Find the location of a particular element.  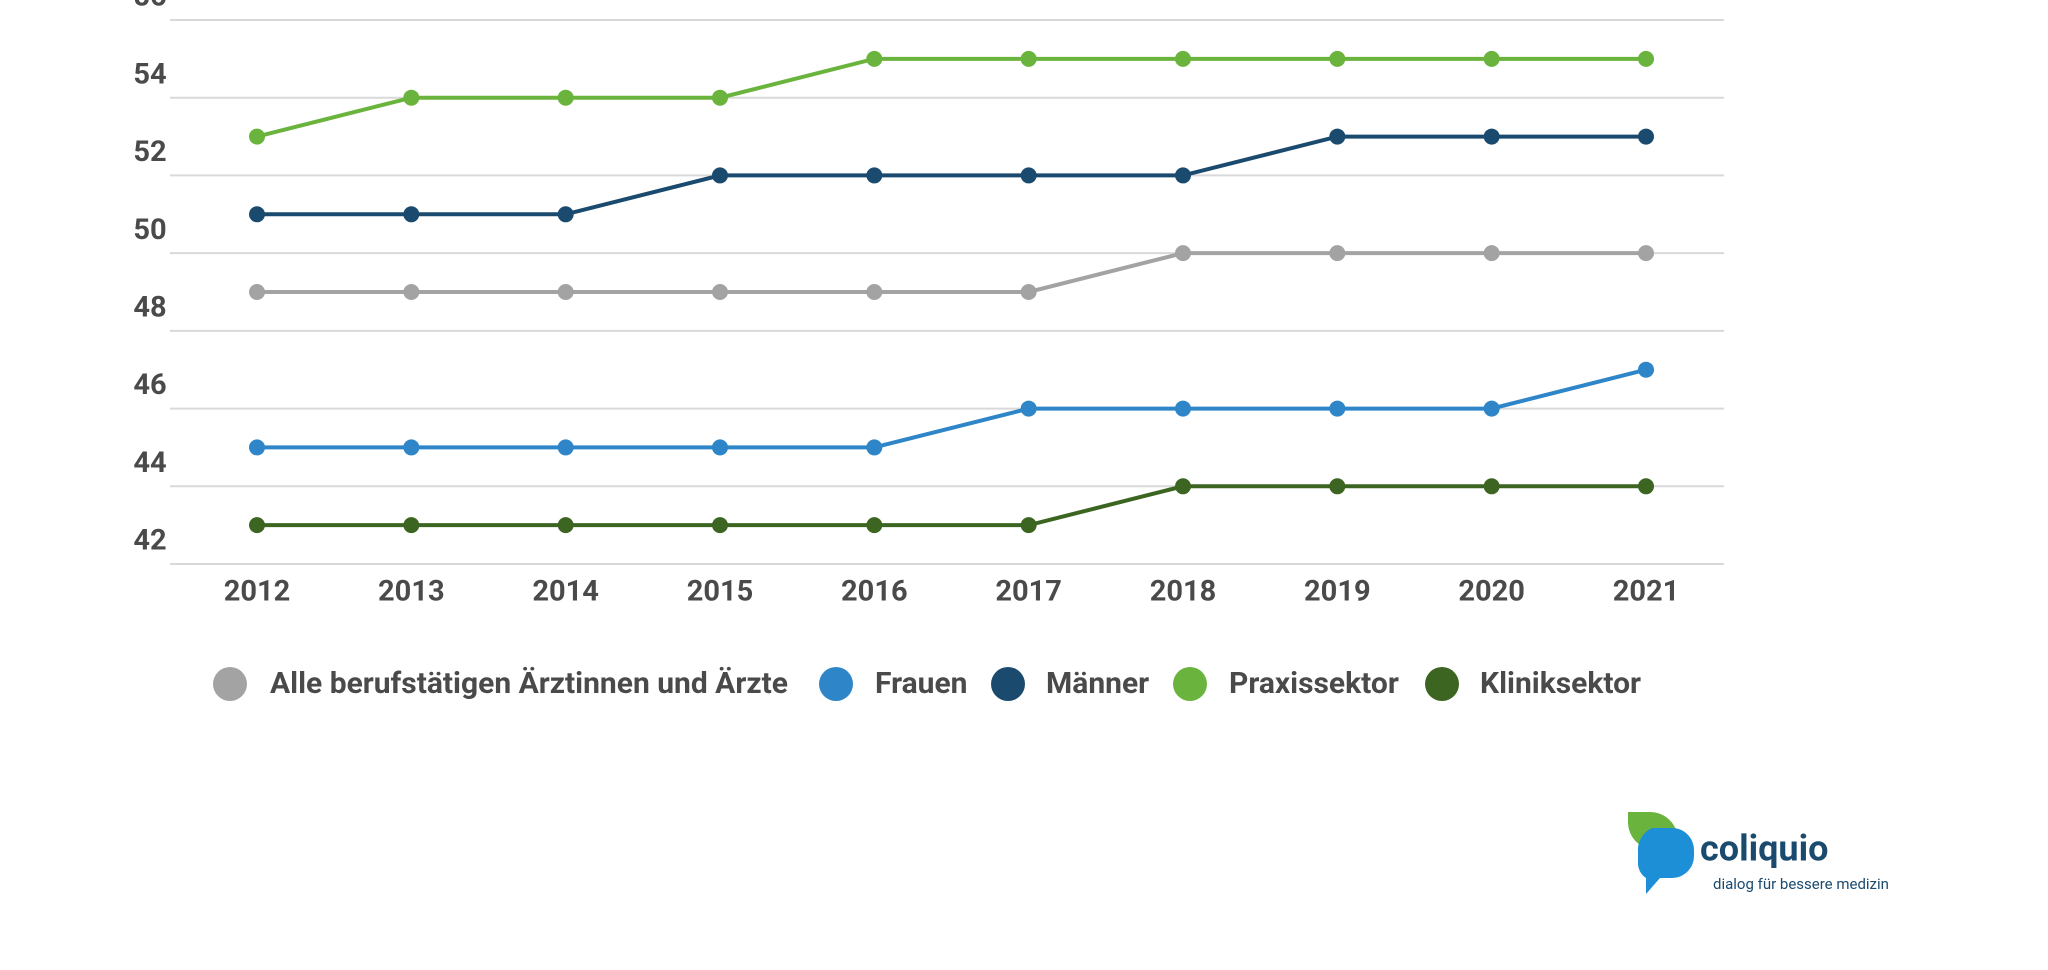

y-tick-label: 52 is located at coordinates (149, 152).